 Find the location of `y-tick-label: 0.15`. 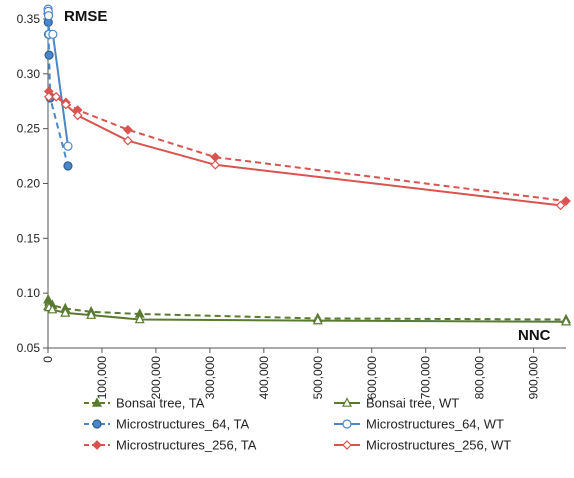

y-tick-label: 0.15 is located at coordinates (29, 238).